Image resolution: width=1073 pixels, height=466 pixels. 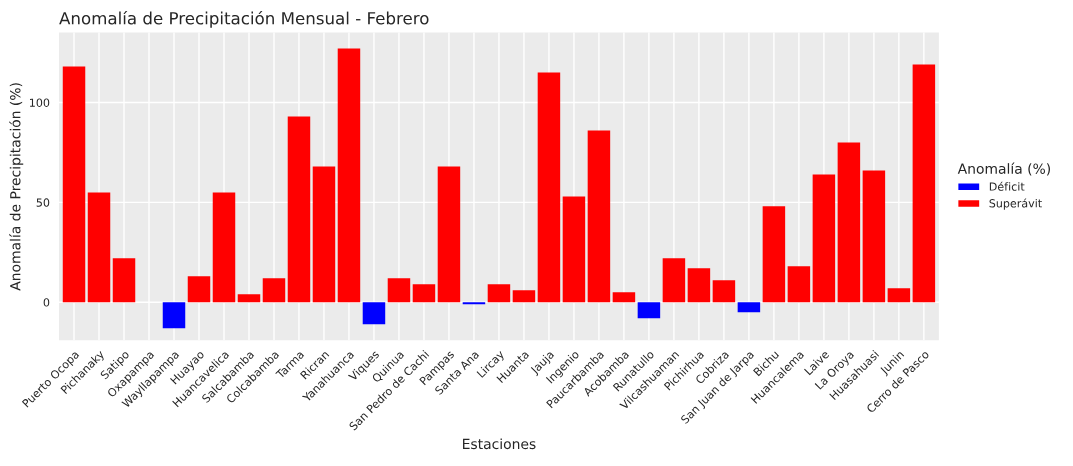 I want to click on legend-label: Superávit, so click(x=1015, y=204).